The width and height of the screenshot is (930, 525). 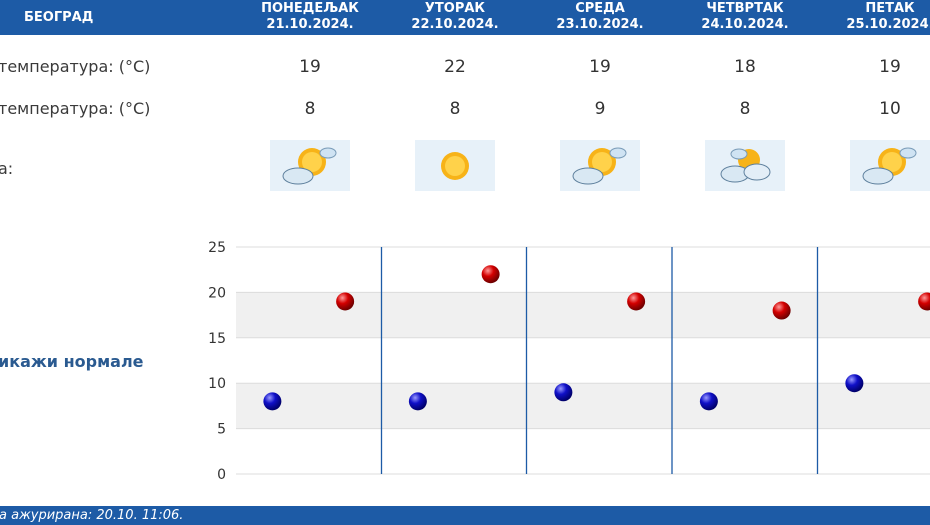 I want to click on grid-band, so click(x=583, y=406).